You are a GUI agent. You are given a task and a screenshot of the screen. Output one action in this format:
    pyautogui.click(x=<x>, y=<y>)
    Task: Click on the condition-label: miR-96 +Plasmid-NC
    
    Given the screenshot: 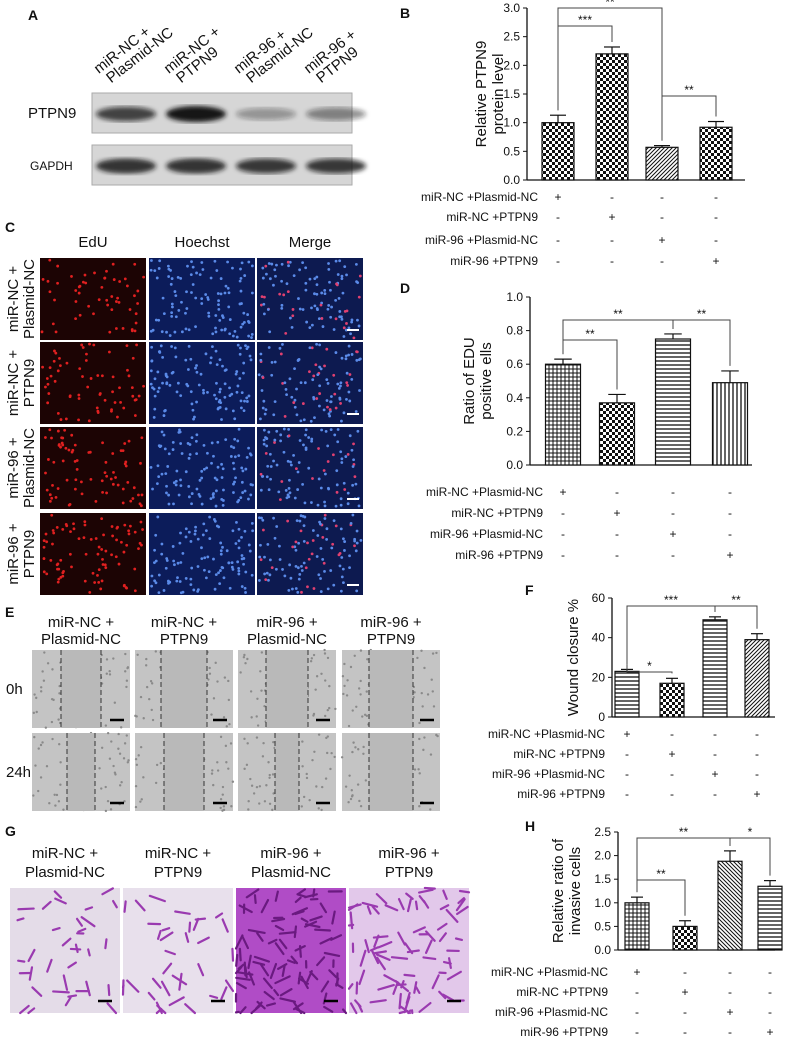 What is the action you would take?
    pyautogui.click(x=486, y=534)
    